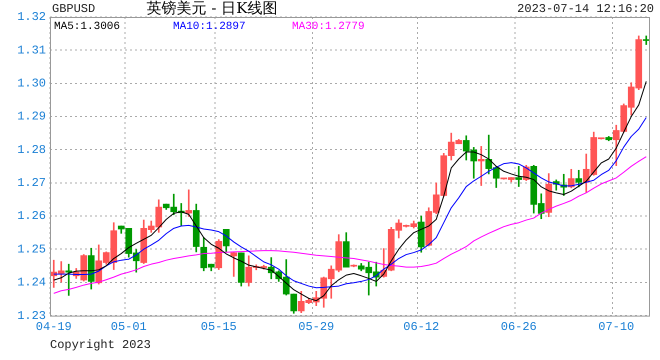 The width and height of the screenshot is (660, 360). I want to click on y-tick-label: 1.25, so click(31, 249).